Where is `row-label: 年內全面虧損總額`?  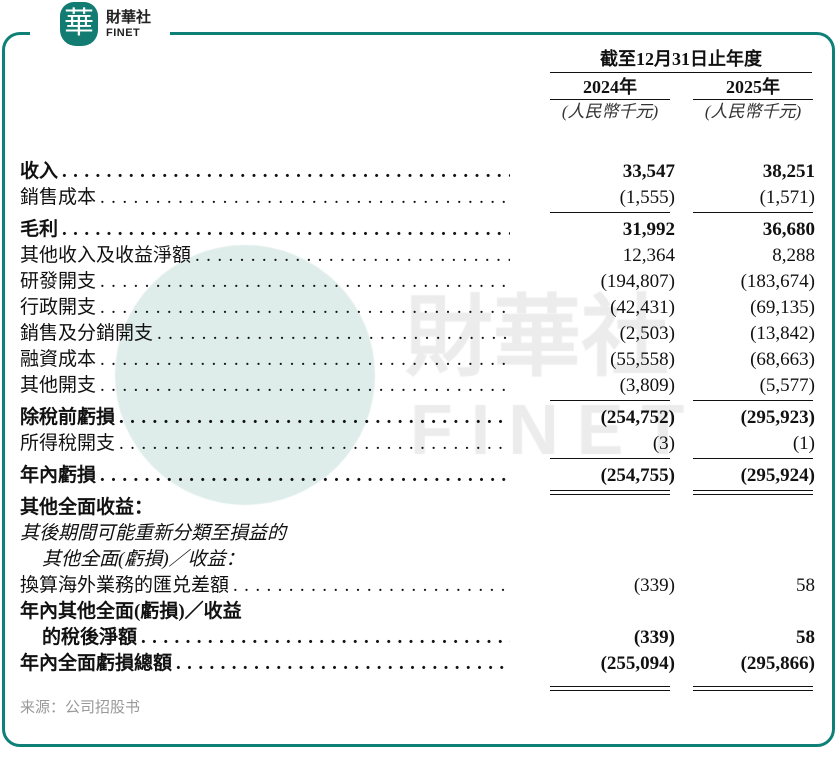 row-label: 年內全面虧損總額 is located at coordinates (96, 663).